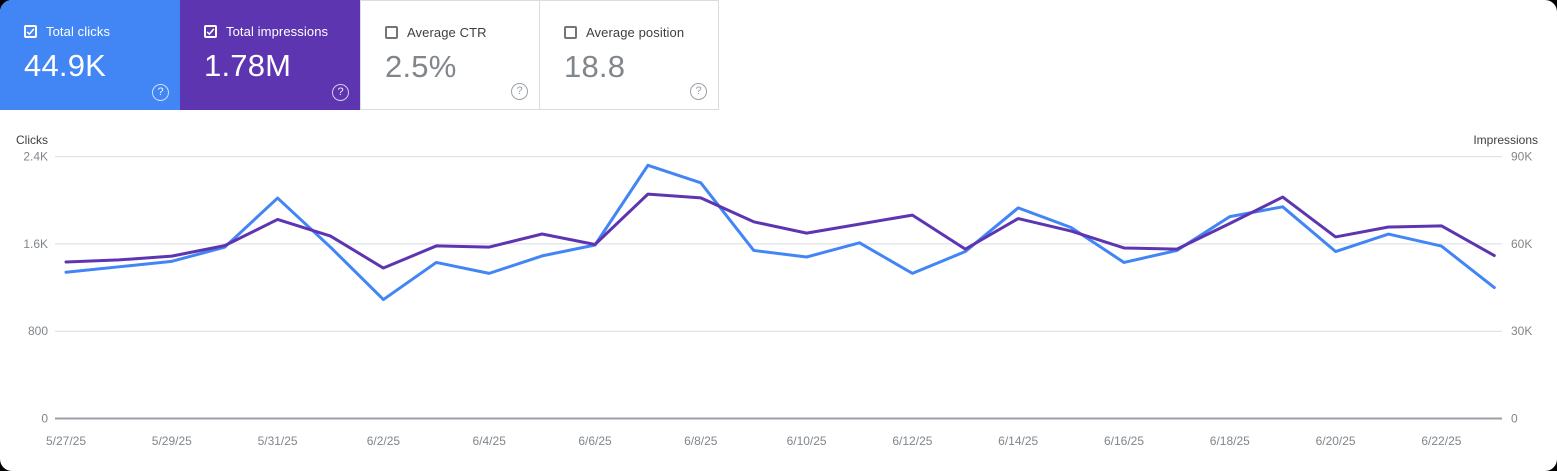  I want to click on metric-card-header: Total impressions, so click(282, 31).